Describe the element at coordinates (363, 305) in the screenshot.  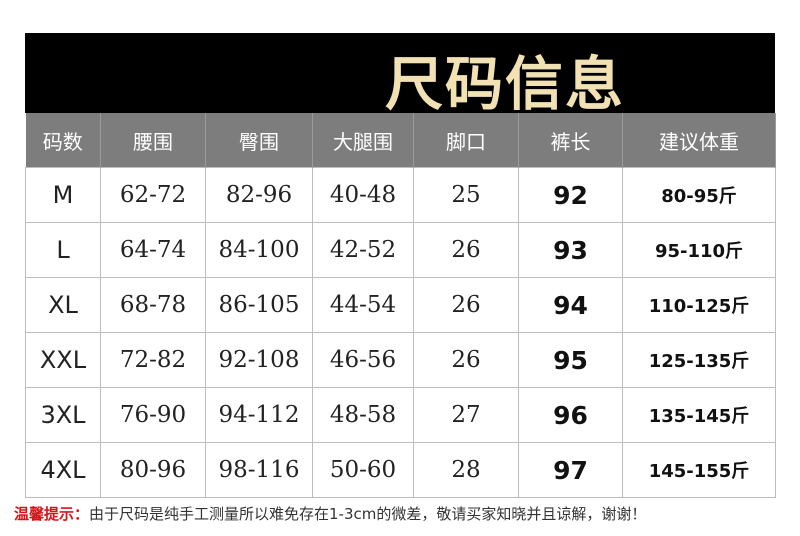
I see `table-cell: 44-54` at that location.